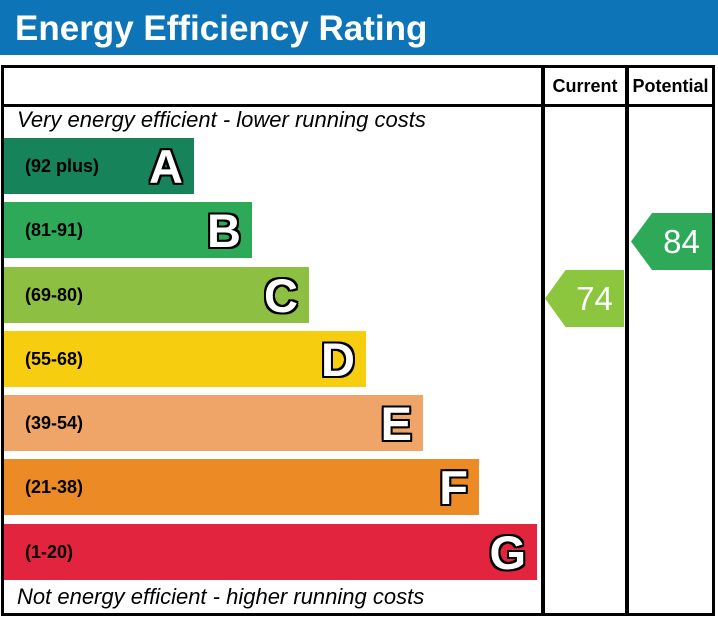  I want to click on potential-rating-arrow: 84, so click(671, 241).